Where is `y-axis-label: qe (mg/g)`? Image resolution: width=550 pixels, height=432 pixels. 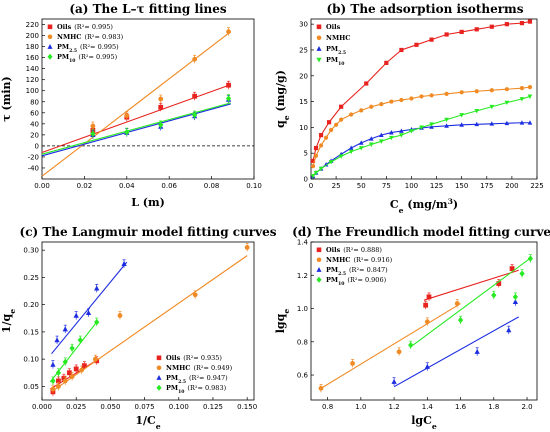
y-axis-label: qe (mg/g) is located at coordinates (282, 99).